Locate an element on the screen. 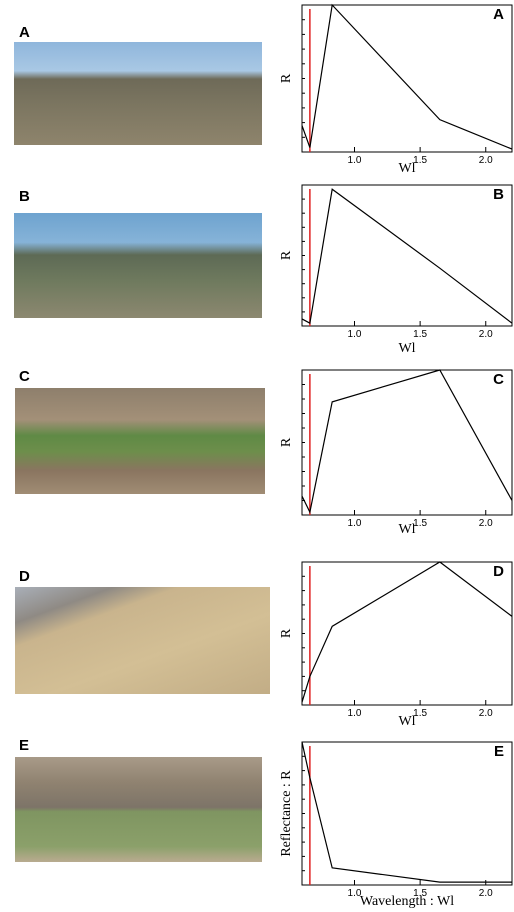 The image size is (514, 912). photo-label: E is located at coordinates (24, 745).